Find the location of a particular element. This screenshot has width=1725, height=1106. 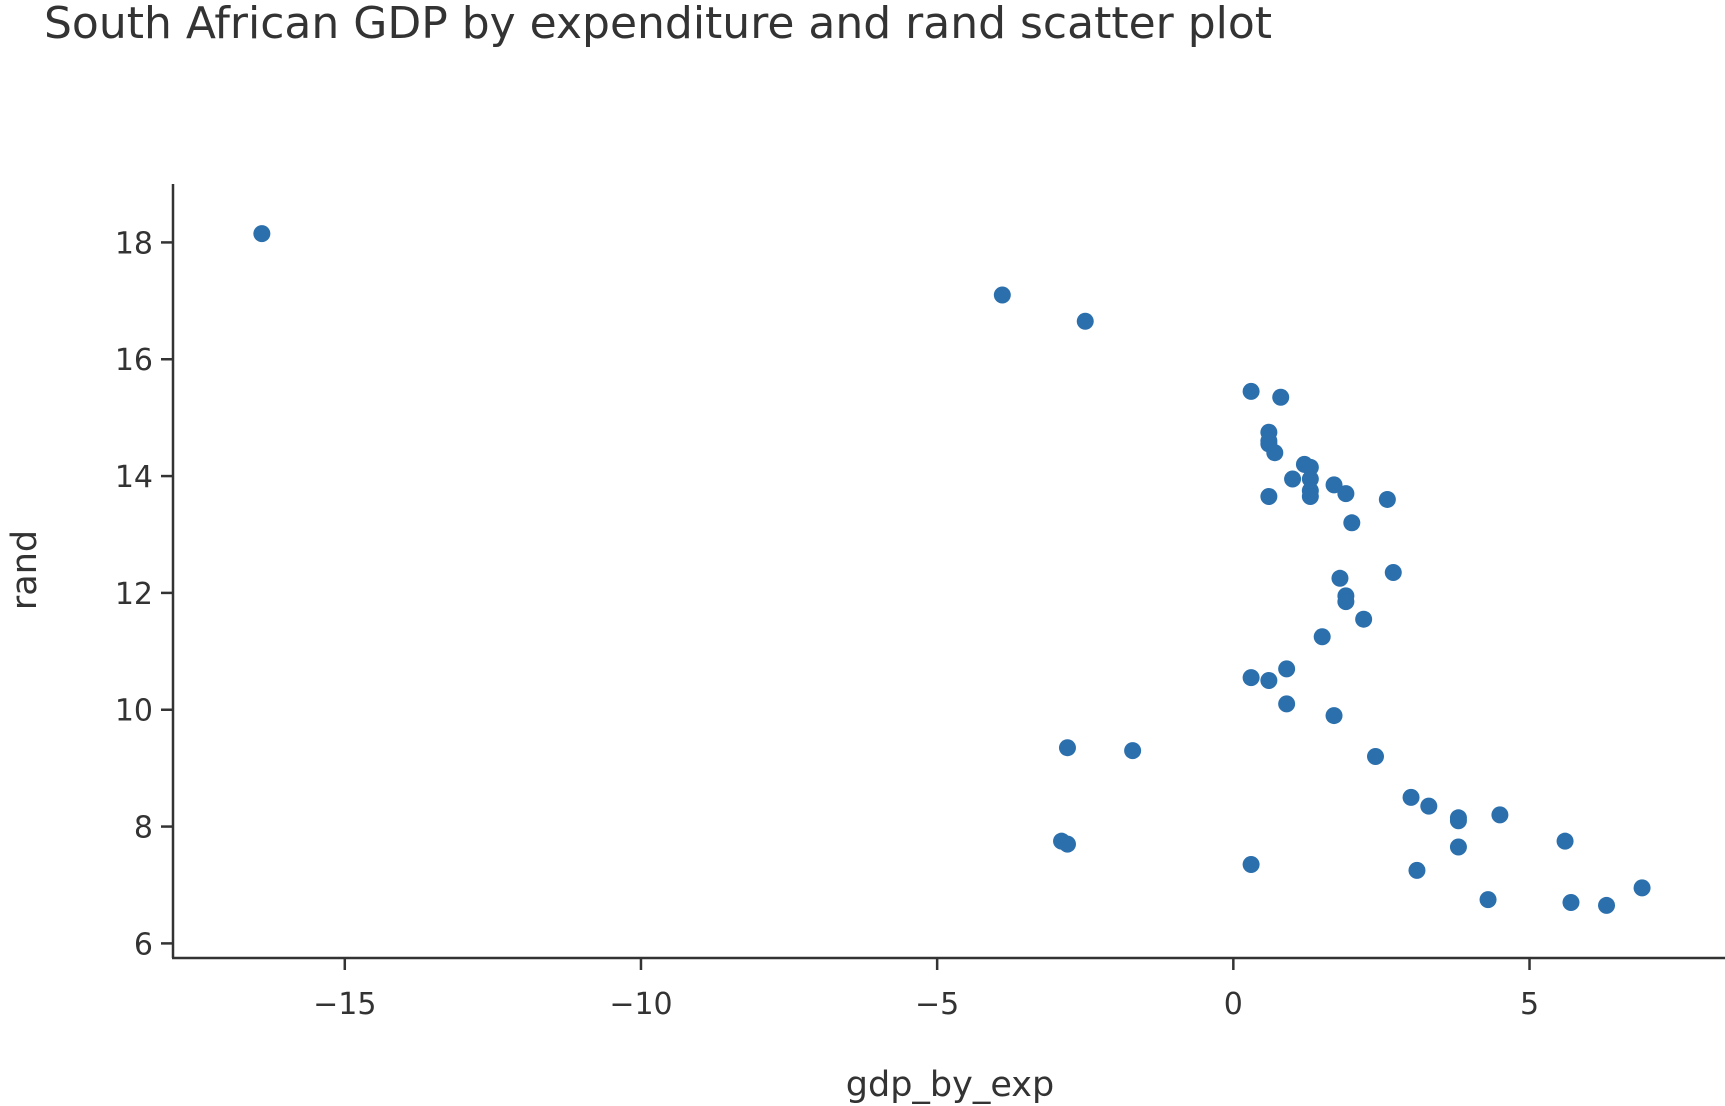

y-axis-title: rand is located at coordinates (25, 570).